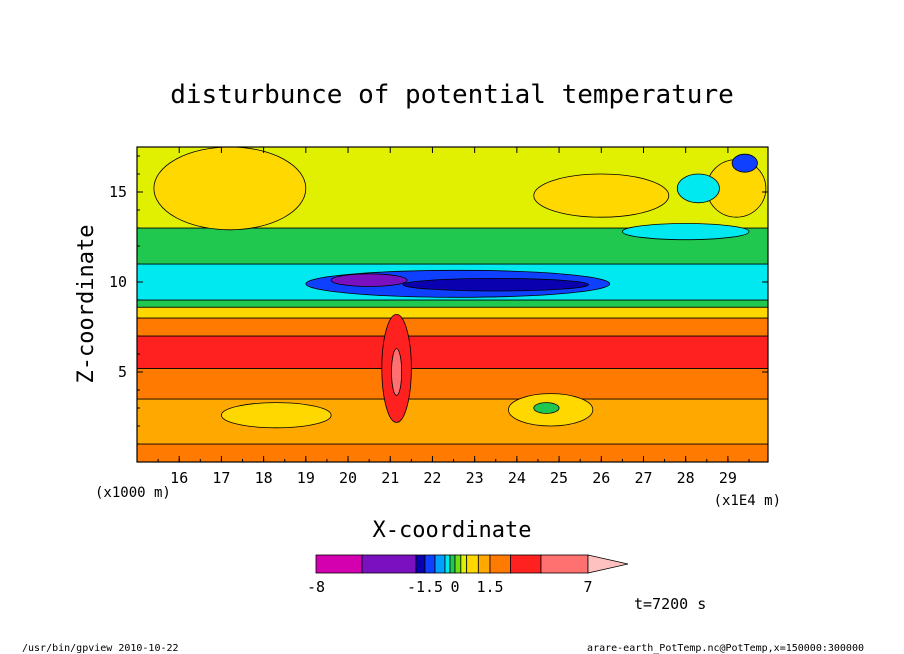 This screenshot has height=654, width=904. What do you see at coordinates (452, 95) in the screenshot?
I see `chart-title: disturbunce of potential temperature` at bounding box center [452, 95].